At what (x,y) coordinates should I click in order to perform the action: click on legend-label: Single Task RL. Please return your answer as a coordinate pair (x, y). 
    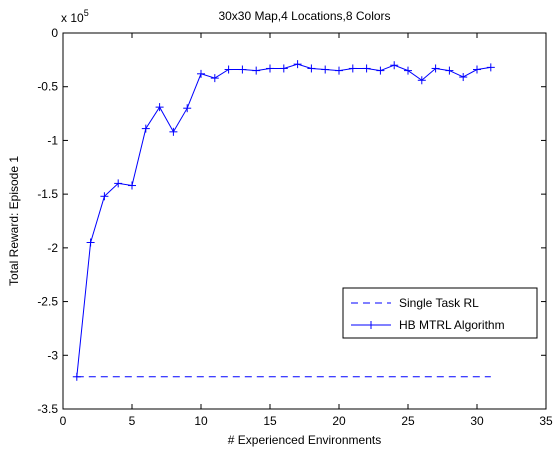
    Looking at the image, I should click on (439, 303).